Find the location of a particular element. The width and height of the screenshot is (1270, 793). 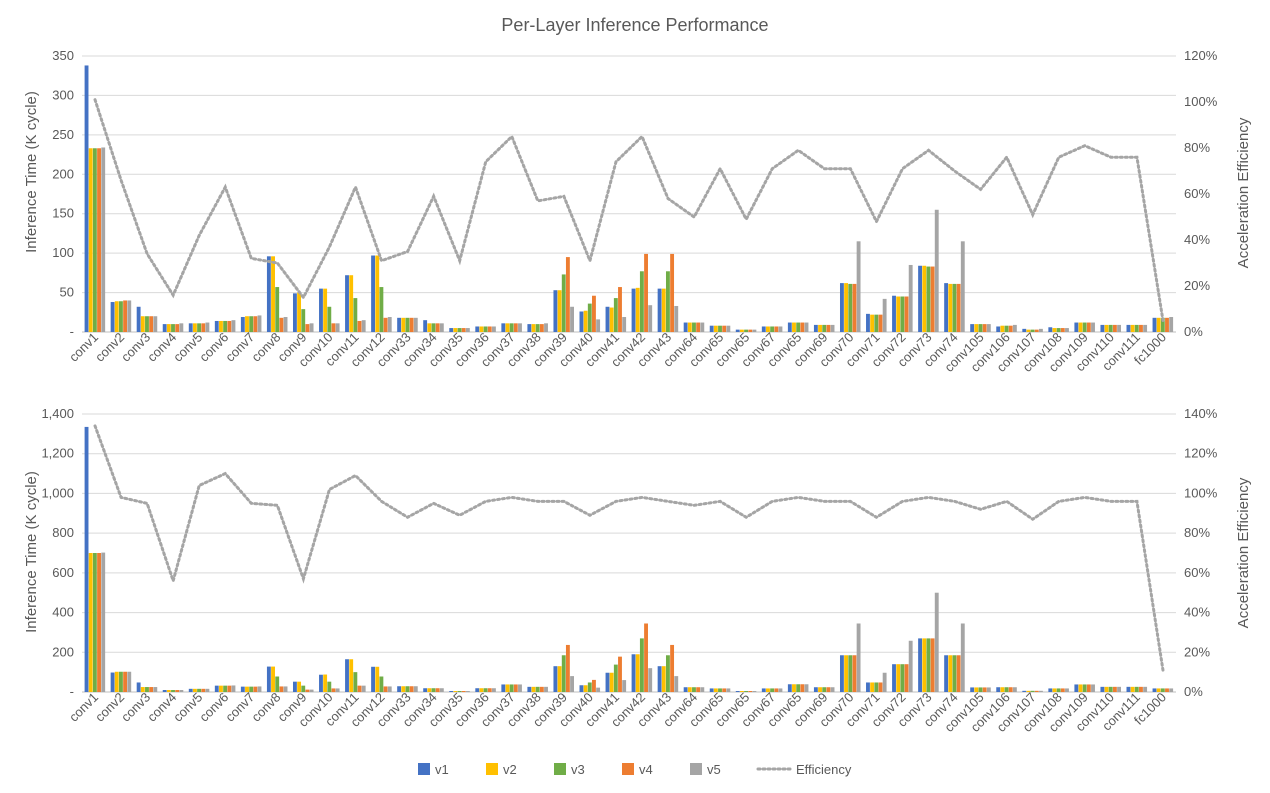

bar-v1-conv70 is located at coordinates (841, 307).